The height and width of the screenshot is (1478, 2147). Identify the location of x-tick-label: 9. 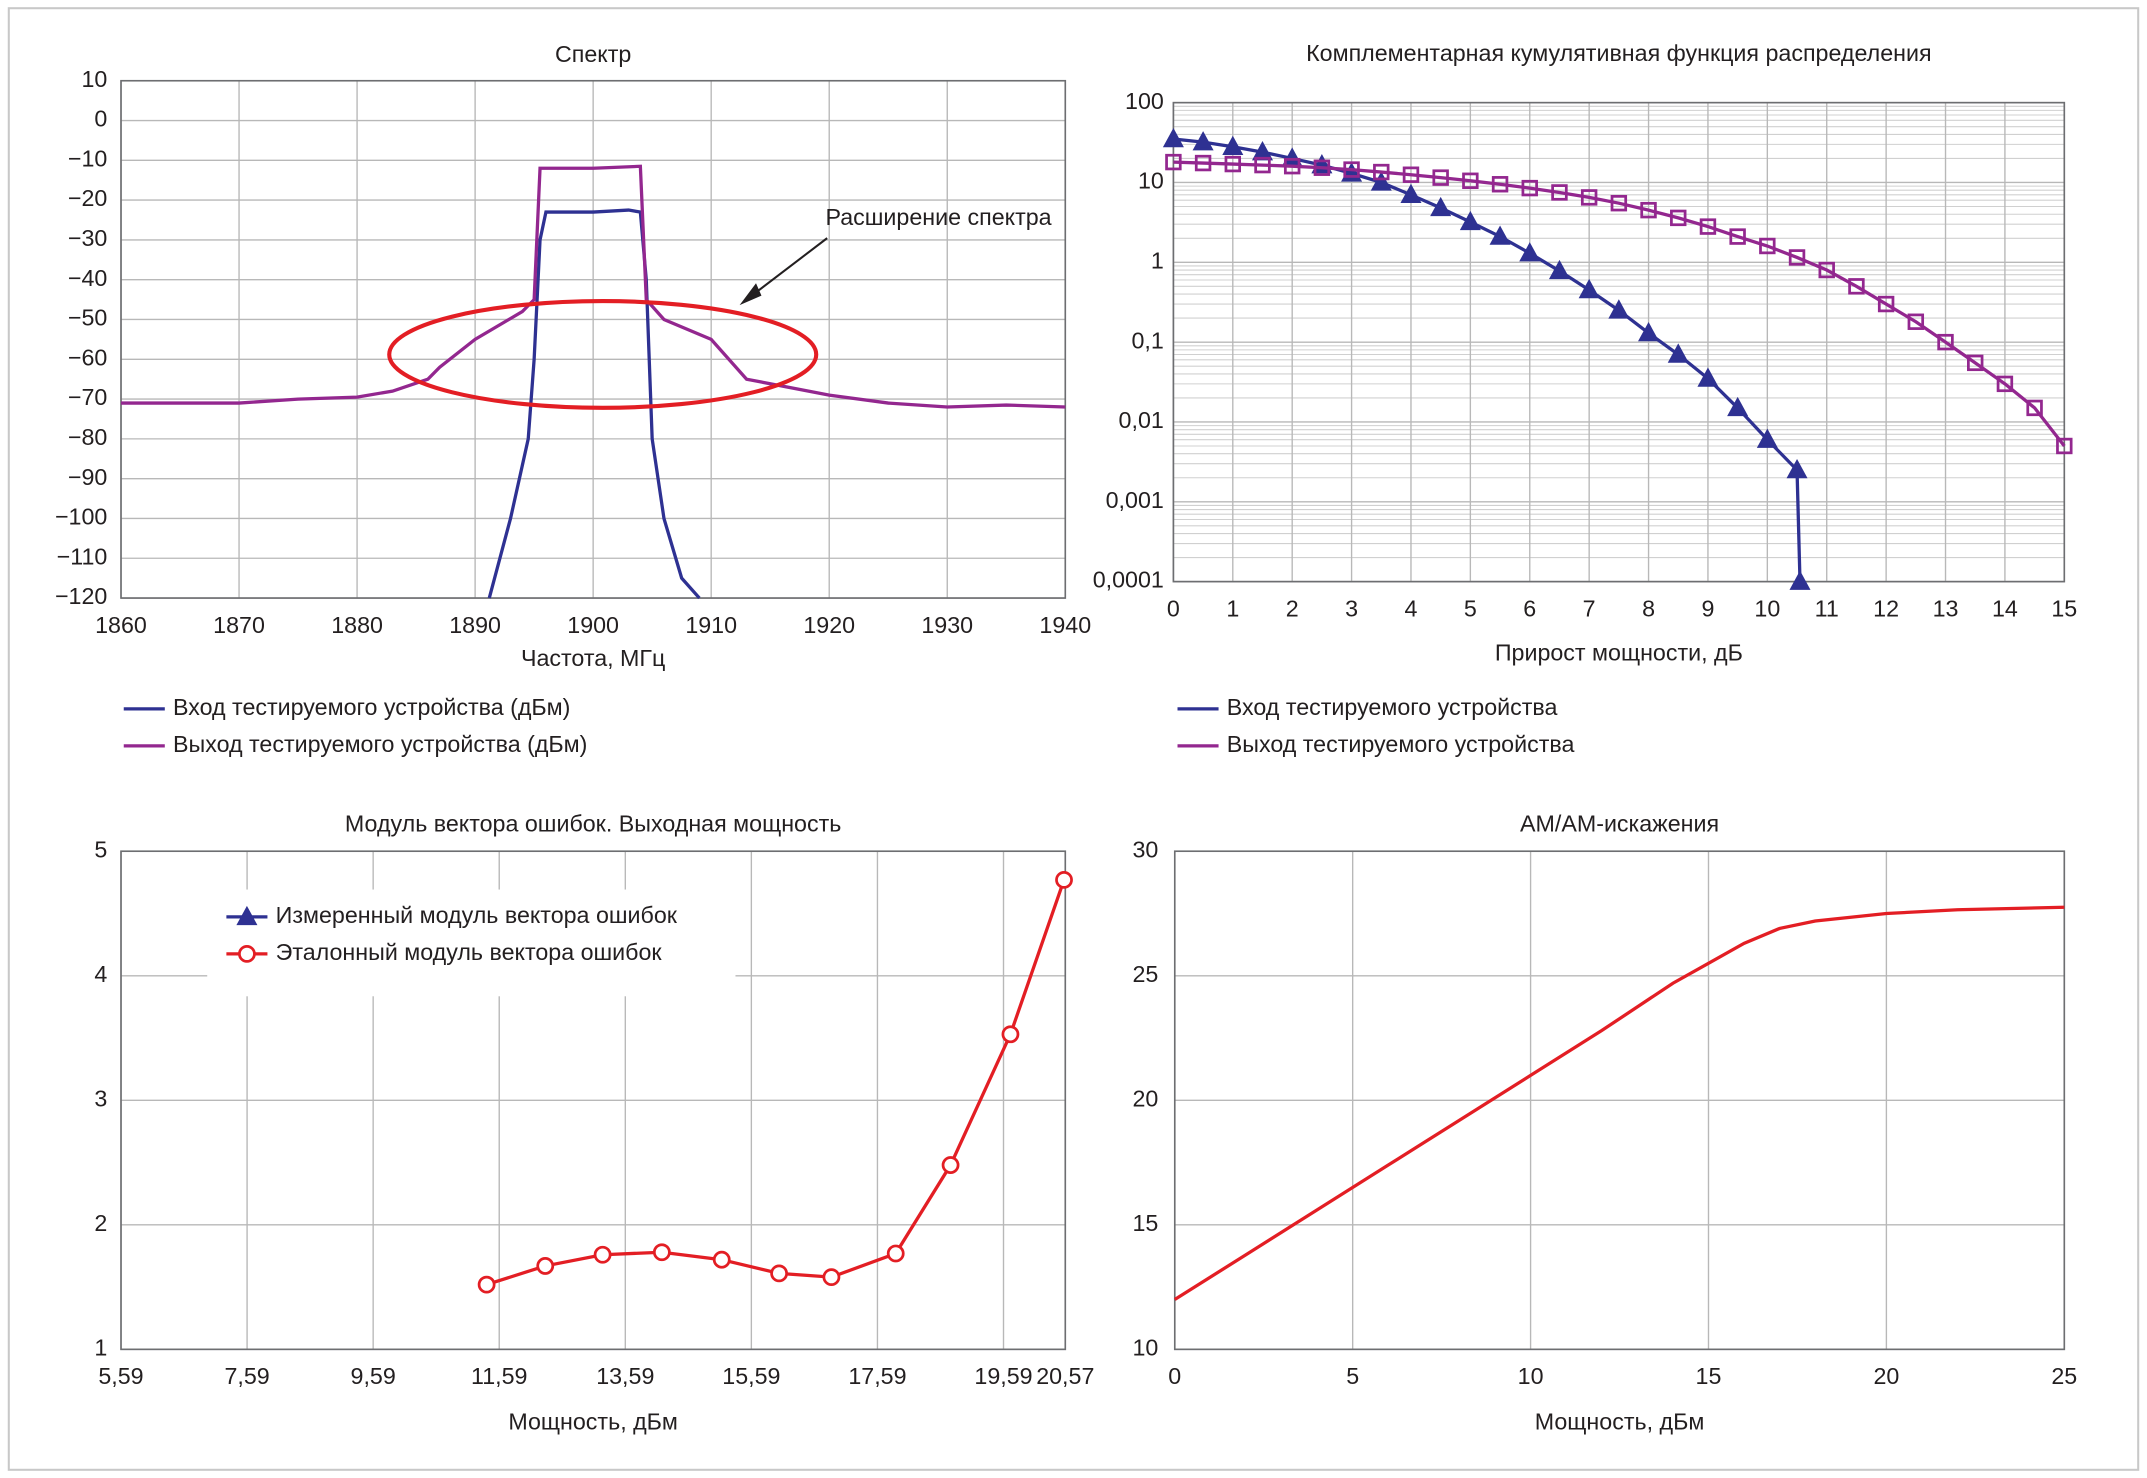
(1707, 608).